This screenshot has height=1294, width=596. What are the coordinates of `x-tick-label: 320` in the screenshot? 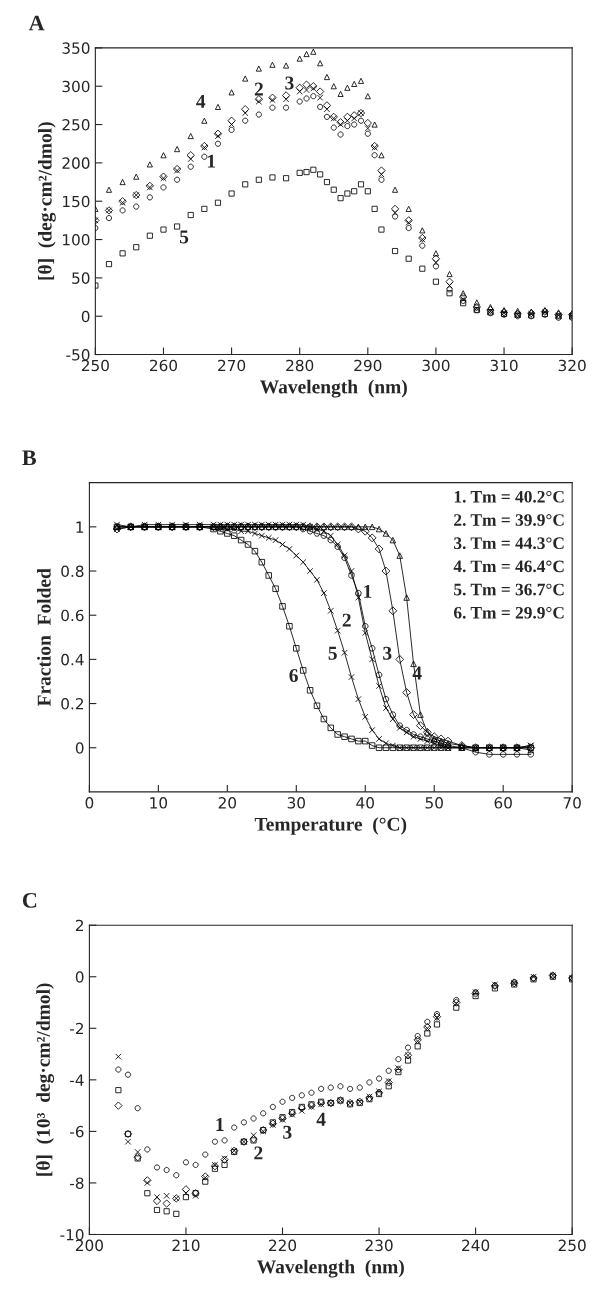 It's located at (572, 365).